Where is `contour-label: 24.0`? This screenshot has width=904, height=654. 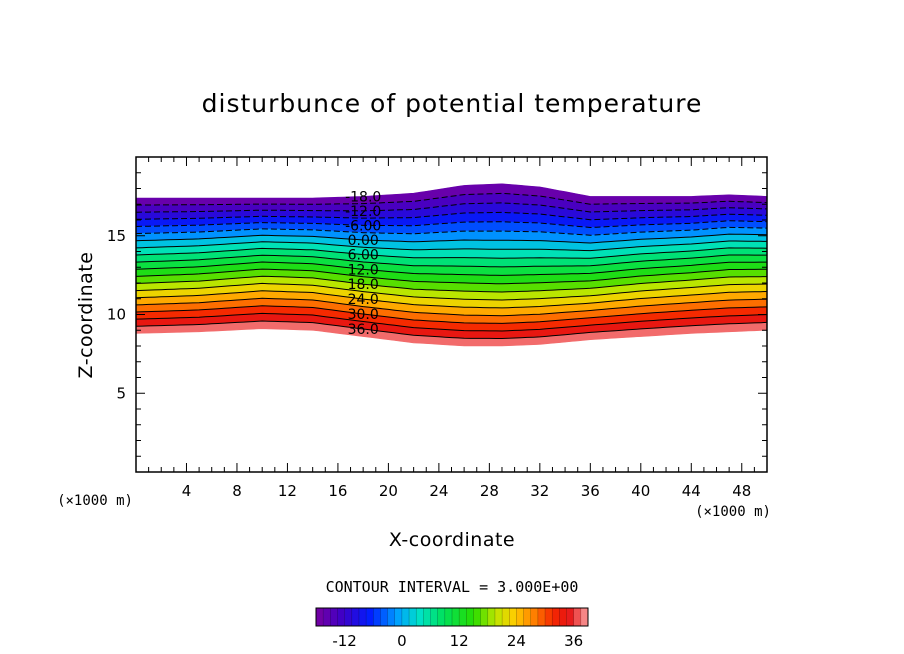 contour-label: 24.0 is located at coordinates (363, 300).